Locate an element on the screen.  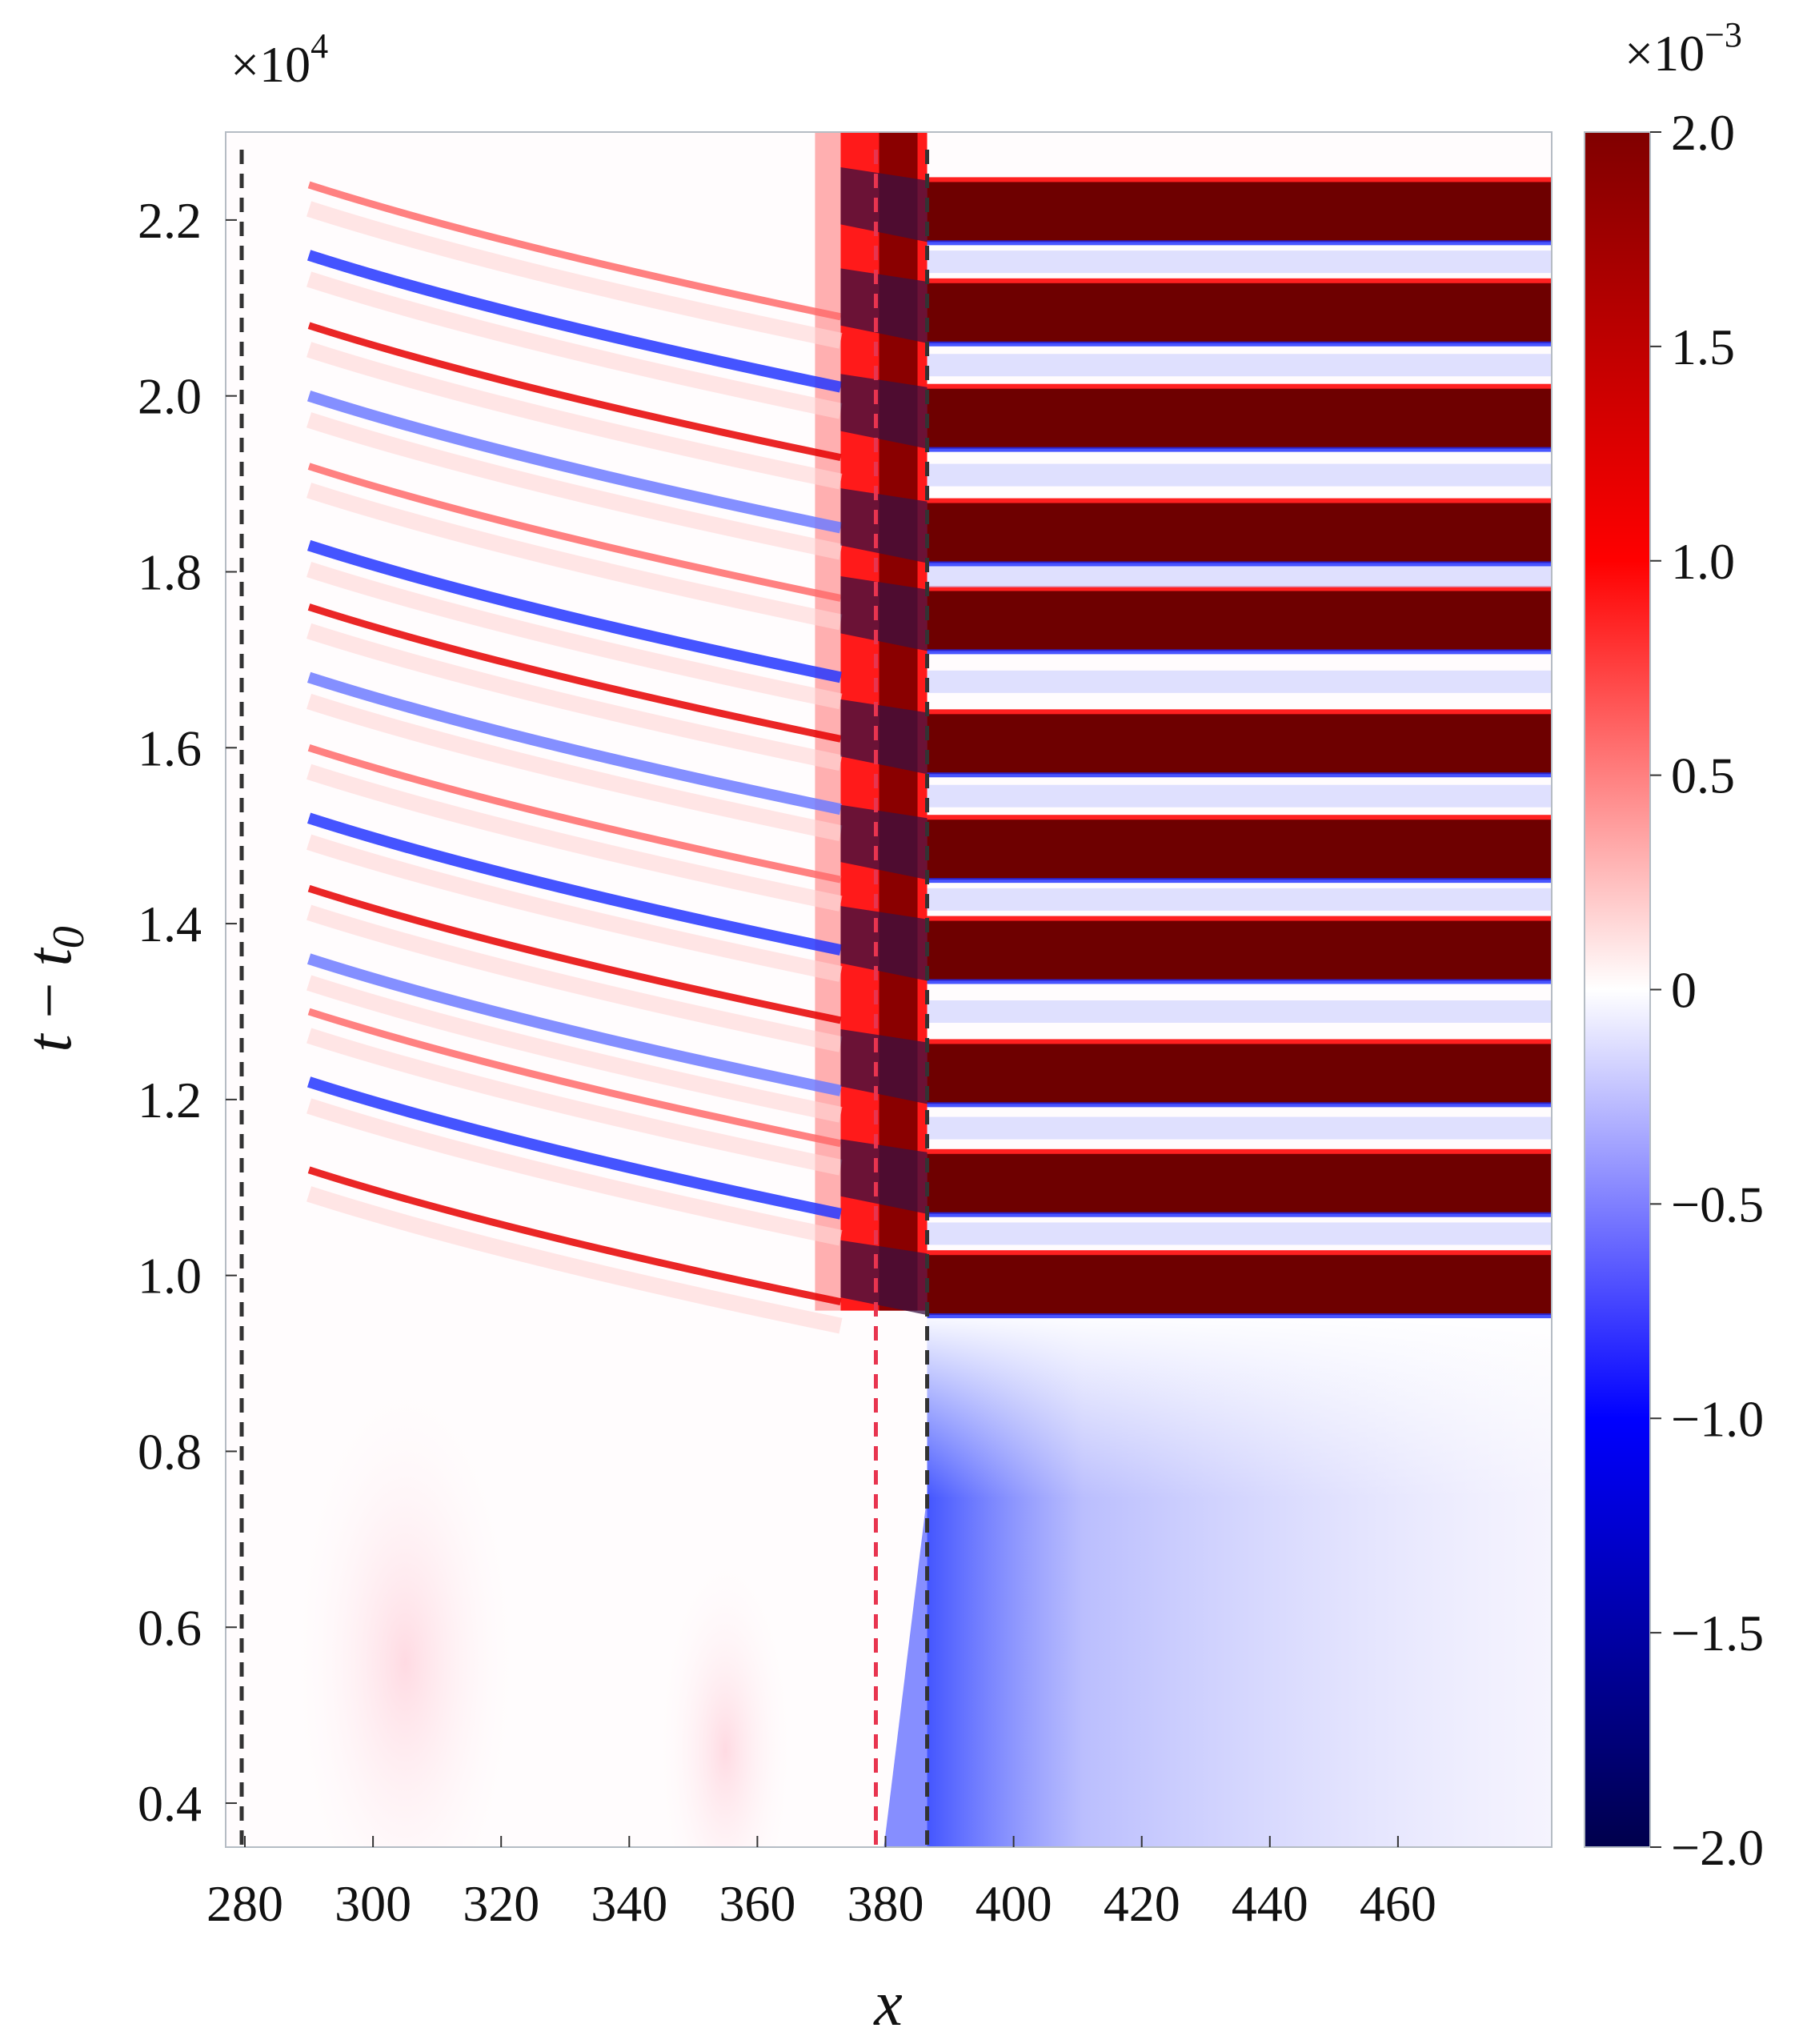
x-axis-label: x is located at coordinates (888, 2004).